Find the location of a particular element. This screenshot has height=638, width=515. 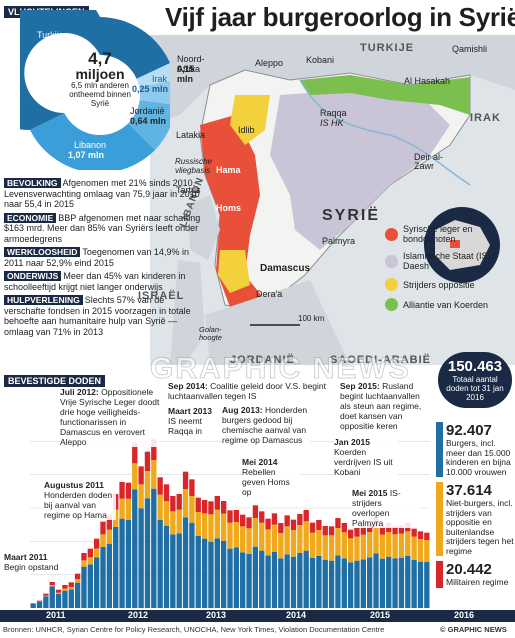

casualty-value: 92.407 is located at coordinates (480, 430).